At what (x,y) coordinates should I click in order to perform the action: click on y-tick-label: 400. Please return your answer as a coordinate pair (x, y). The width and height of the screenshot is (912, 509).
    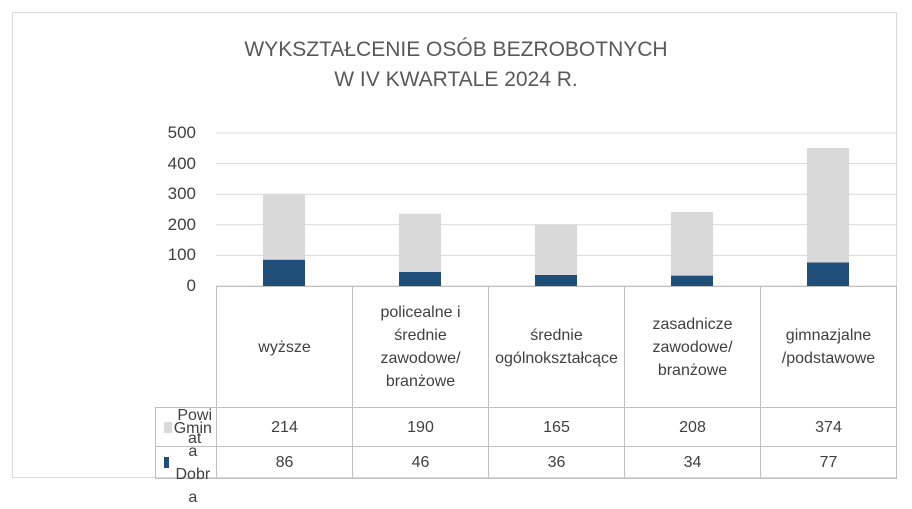
    Looking at the image, I should click on (181, 163).